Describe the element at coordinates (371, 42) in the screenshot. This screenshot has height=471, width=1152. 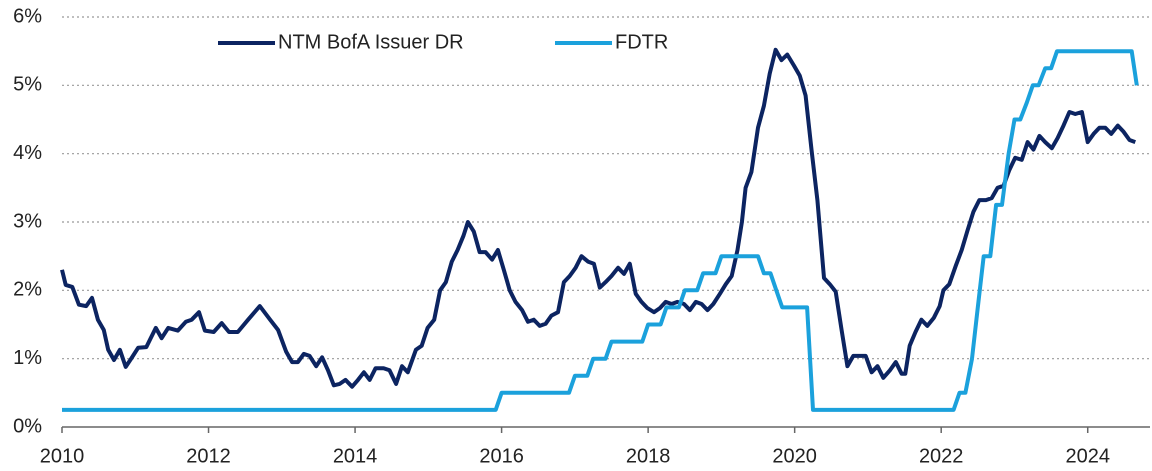
I see `legend-label: NTM BofA Issuer DR` at that location.